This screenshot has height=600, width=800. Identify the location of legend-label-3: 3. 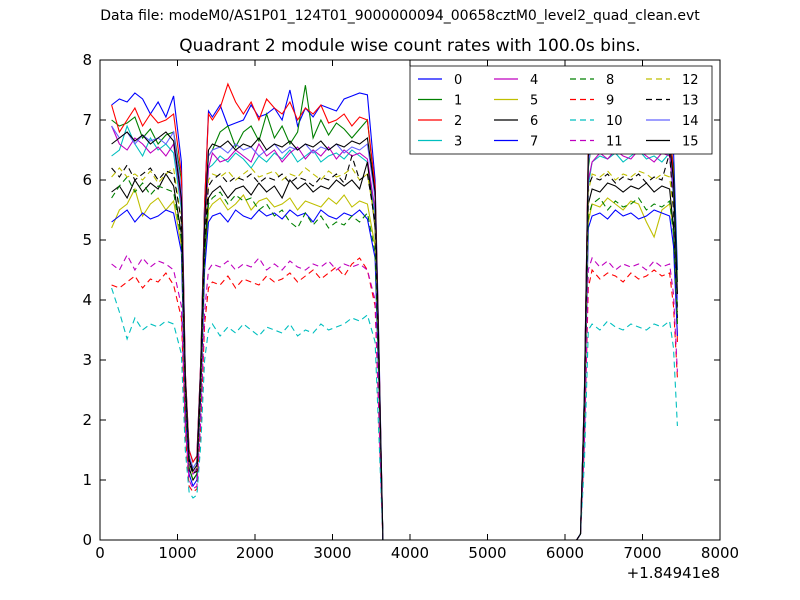
(458, 142).